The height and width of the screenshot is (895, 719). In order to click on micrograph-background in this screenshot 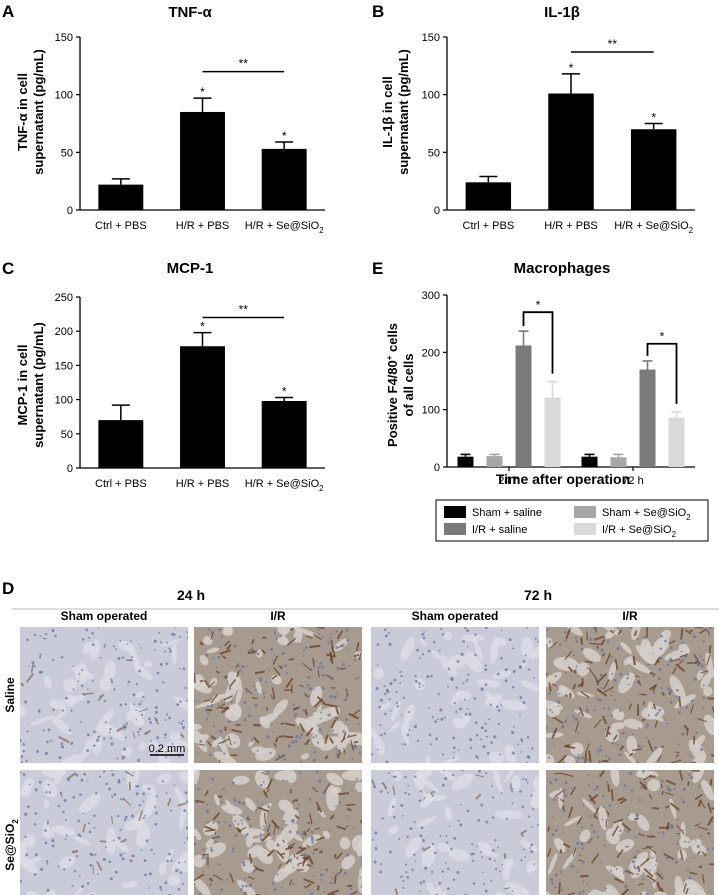, I will do `click(630, 832)`.